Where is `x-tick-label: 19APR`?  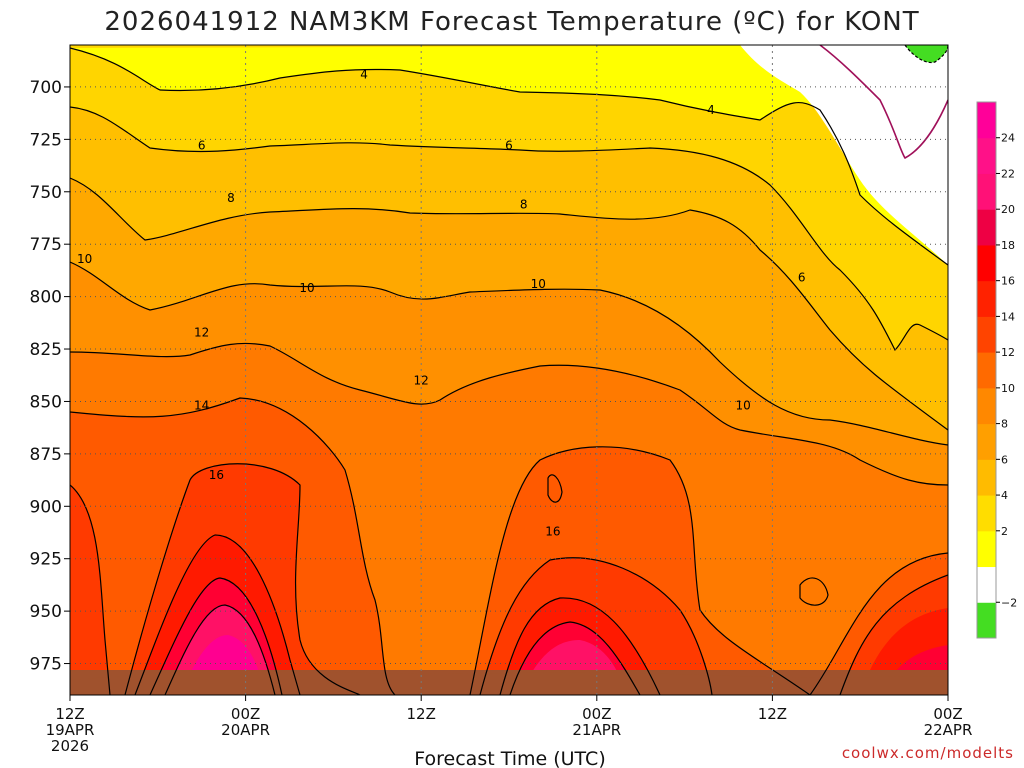 x-tick-label: 19APR is located at coordinates (70, 730).